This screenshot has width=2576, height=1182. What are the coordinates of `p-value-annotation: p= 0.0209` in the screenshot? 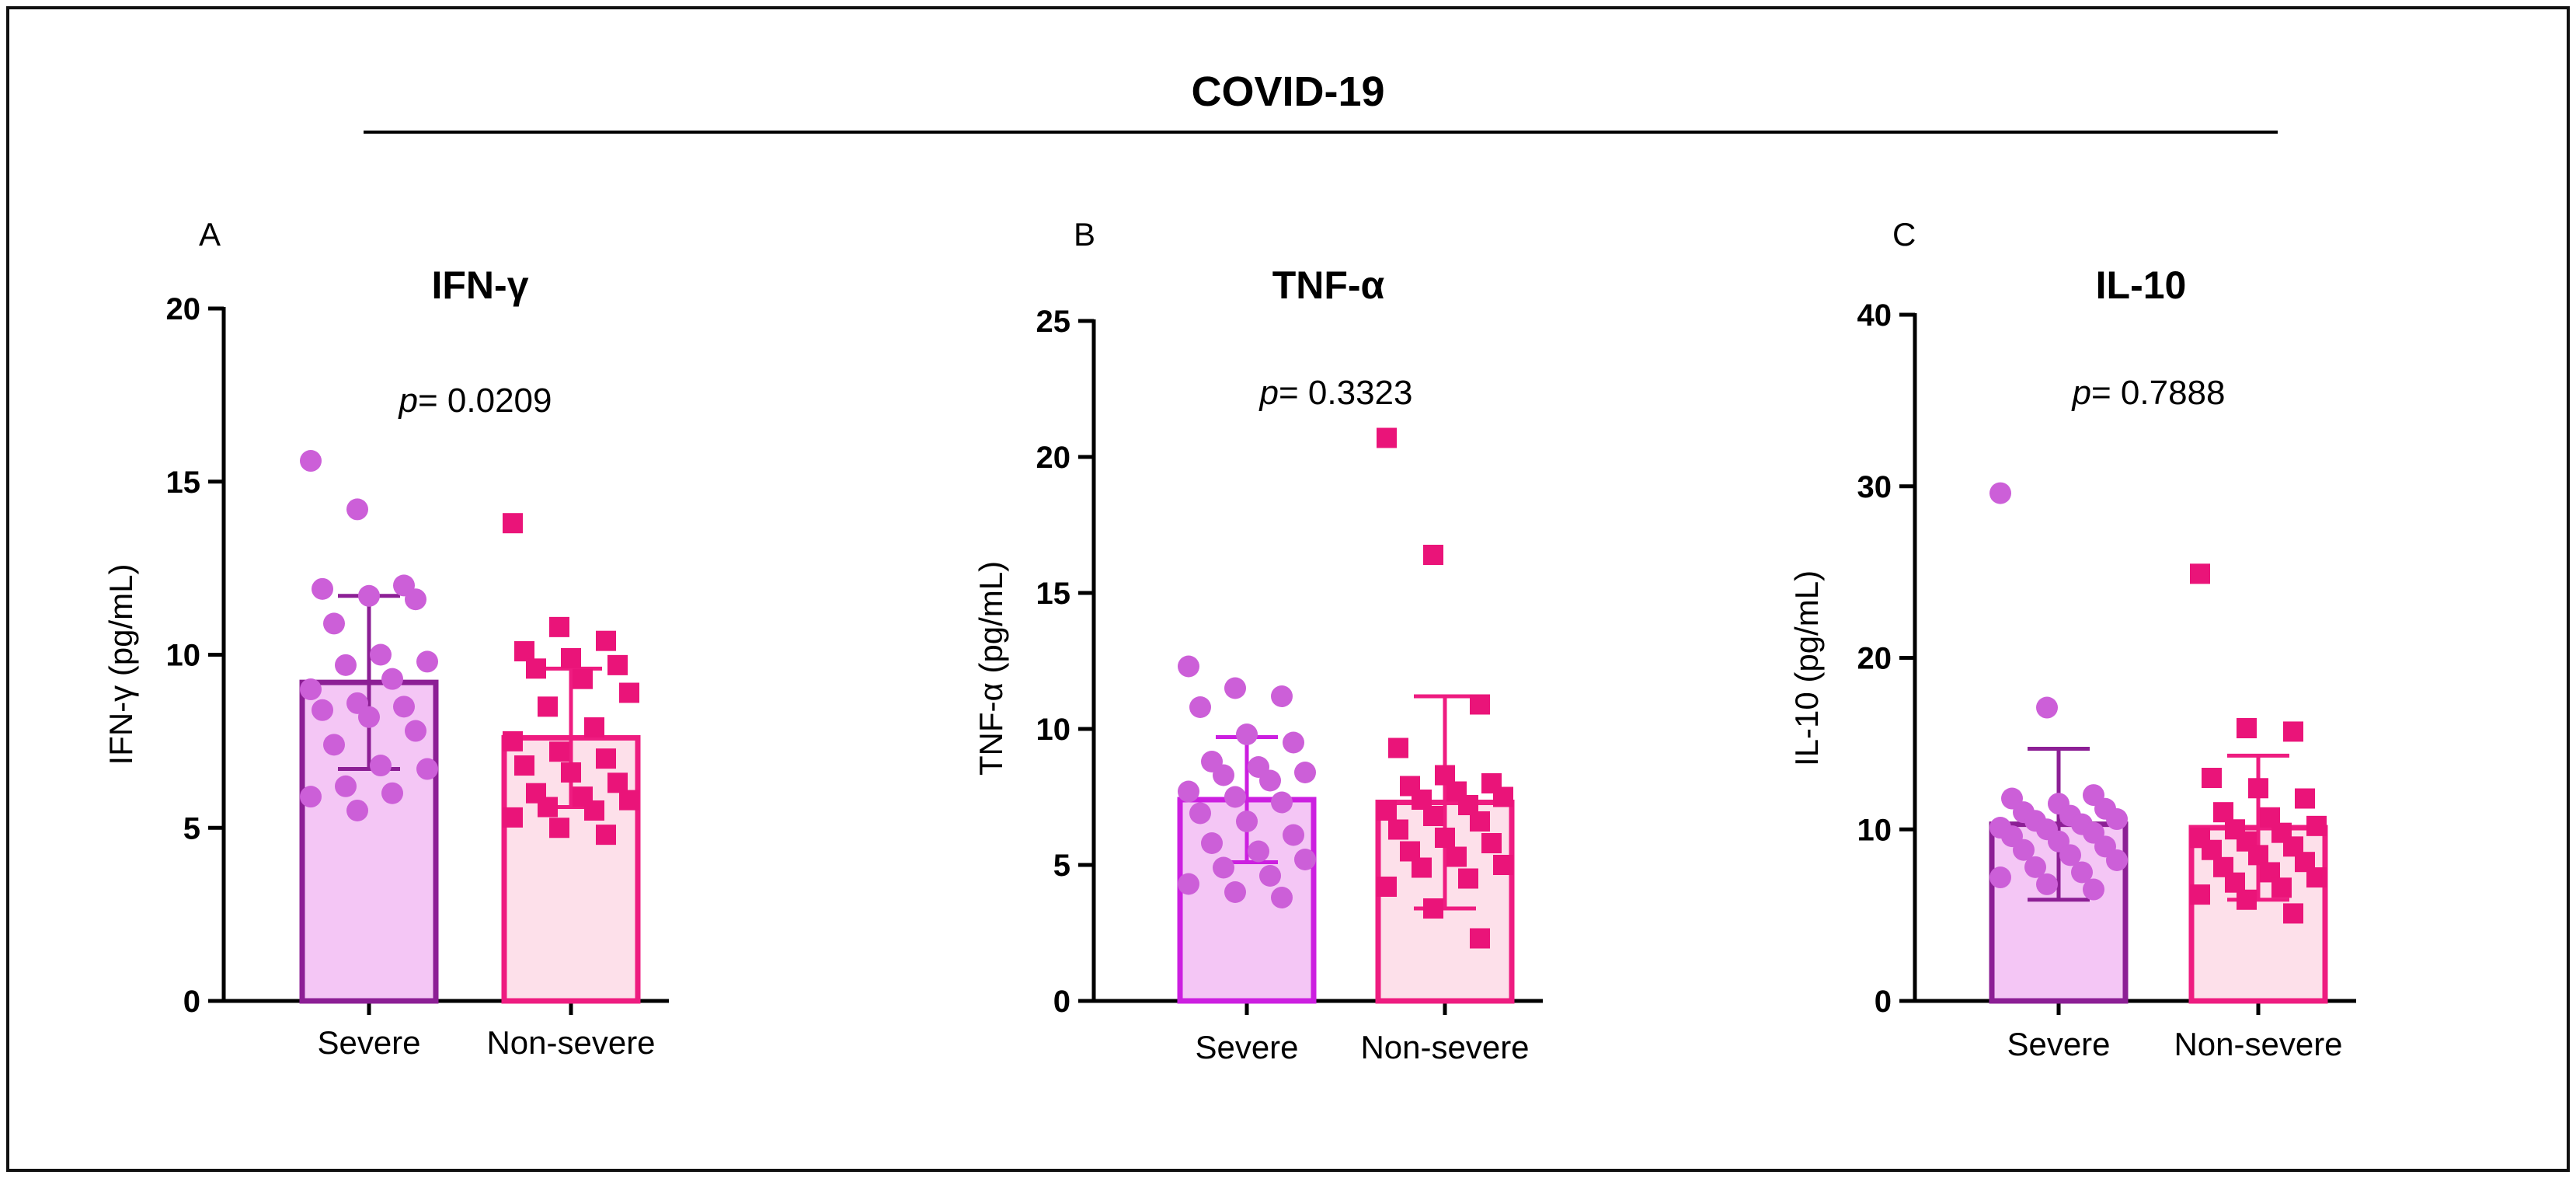 It's located at (475, 401).